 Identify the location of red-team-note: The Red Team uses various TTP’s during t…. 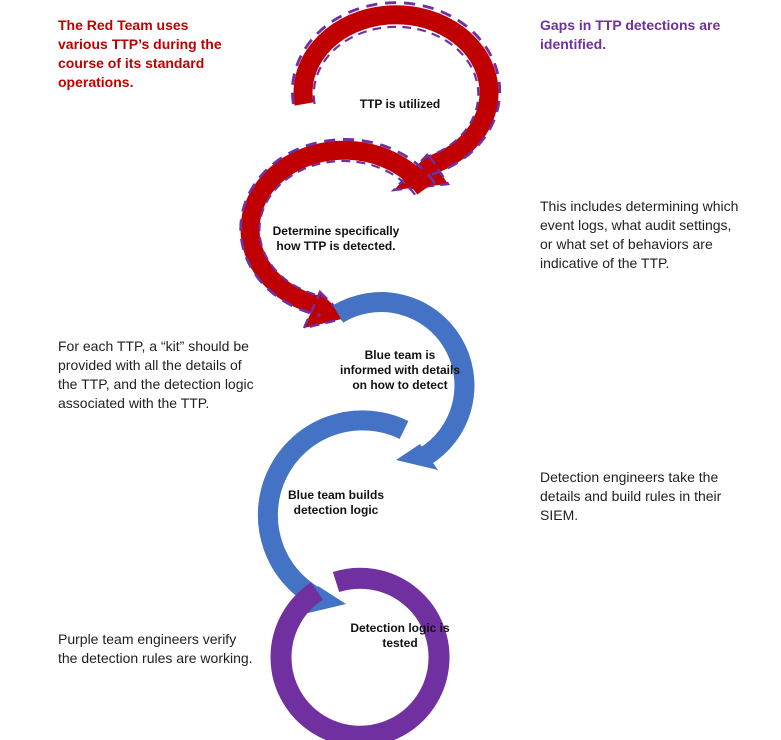
(140, 53).